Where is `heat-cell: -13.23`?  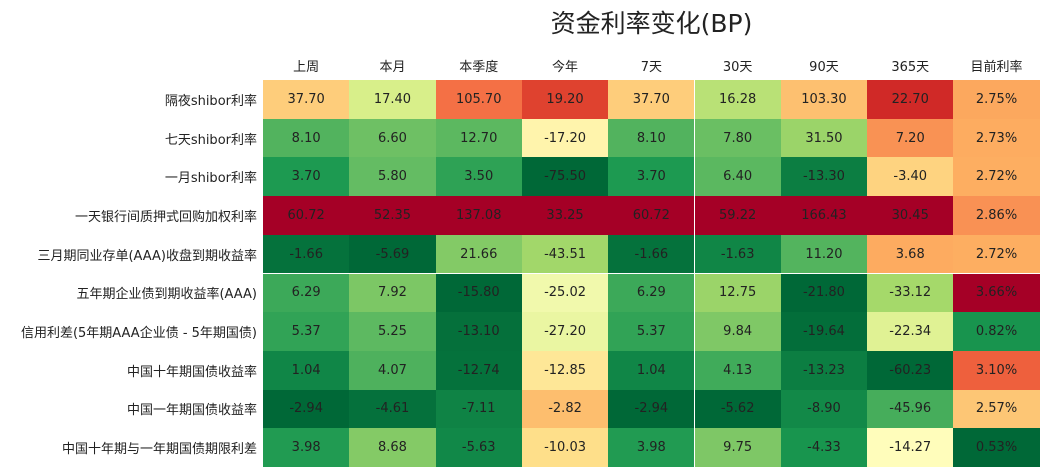
heat-cell: -13.23 is located at coordinates (824, 370).